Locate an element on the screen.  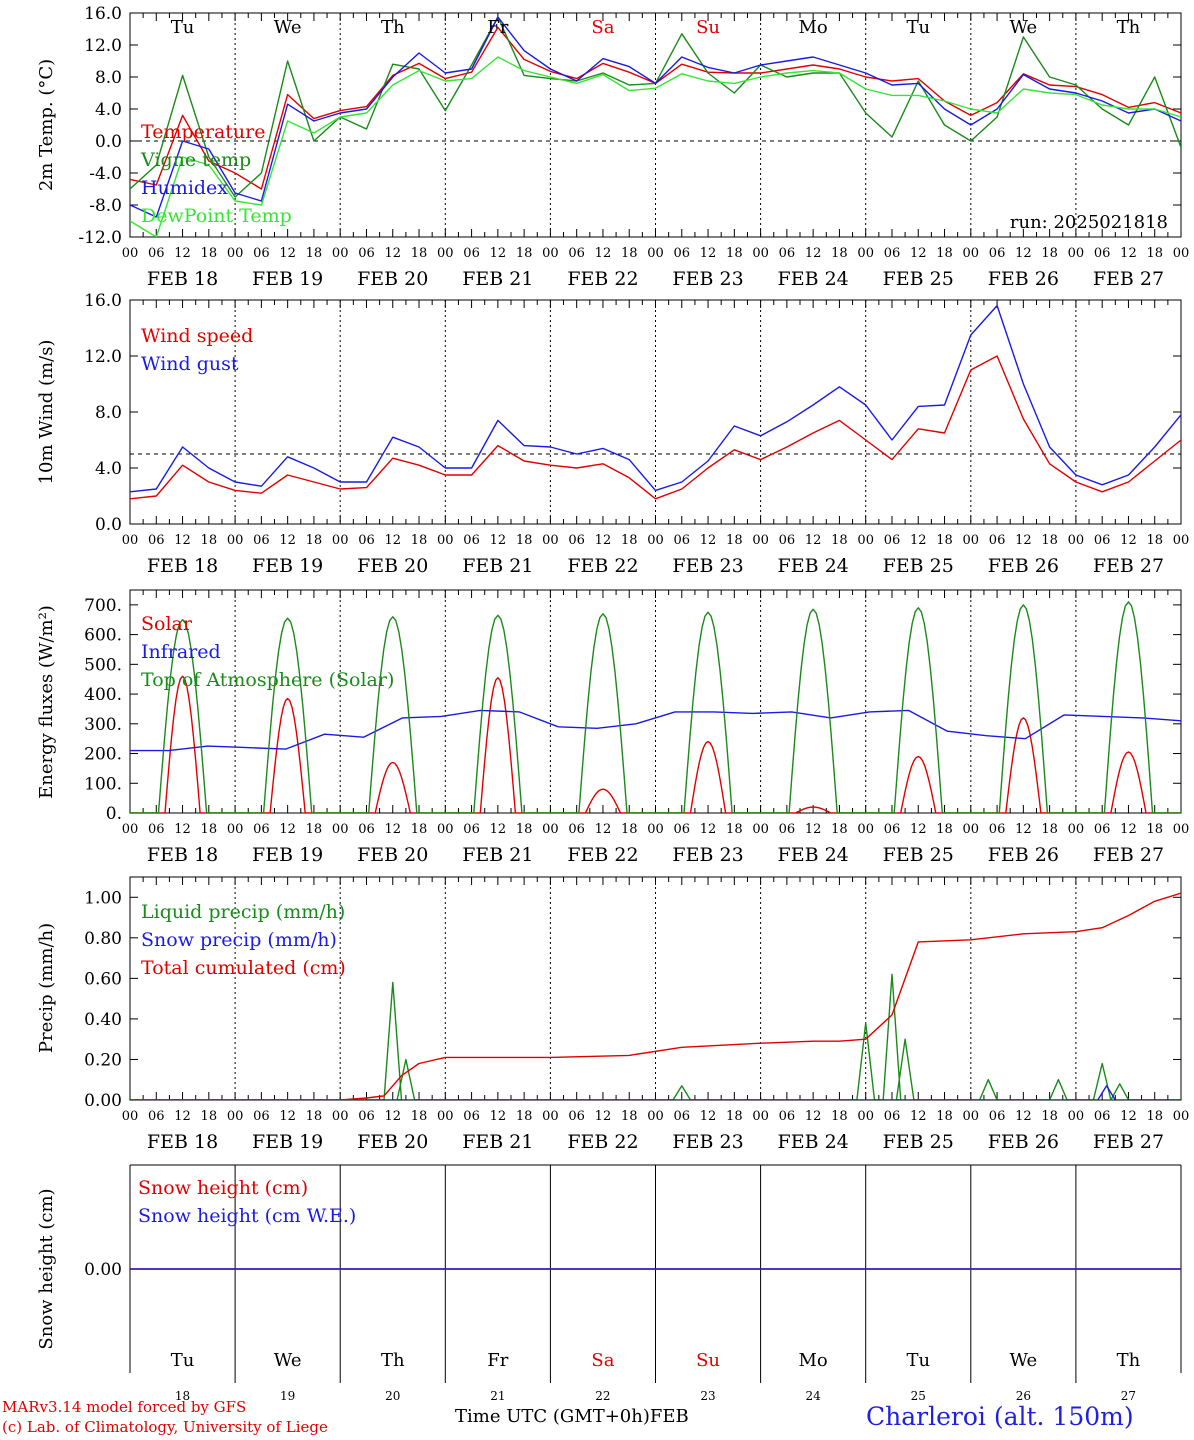
day-number-label: 21 is located at coordinates (497, 1396).